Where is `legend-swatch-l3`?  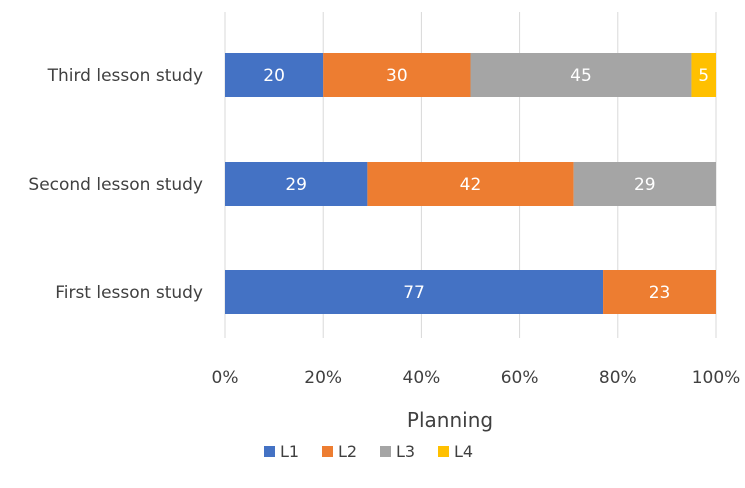 legend-swatch-l3 is located at coordinates (385, 451).